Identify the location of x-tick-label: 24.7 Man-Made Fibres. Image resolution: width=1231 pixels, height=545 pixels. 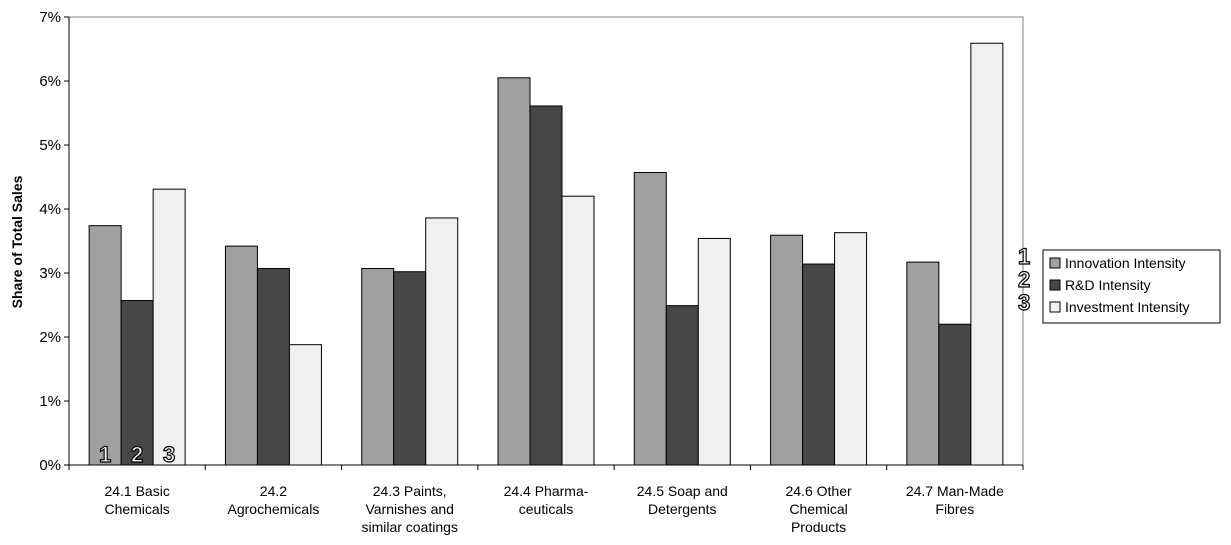
(955, 500).